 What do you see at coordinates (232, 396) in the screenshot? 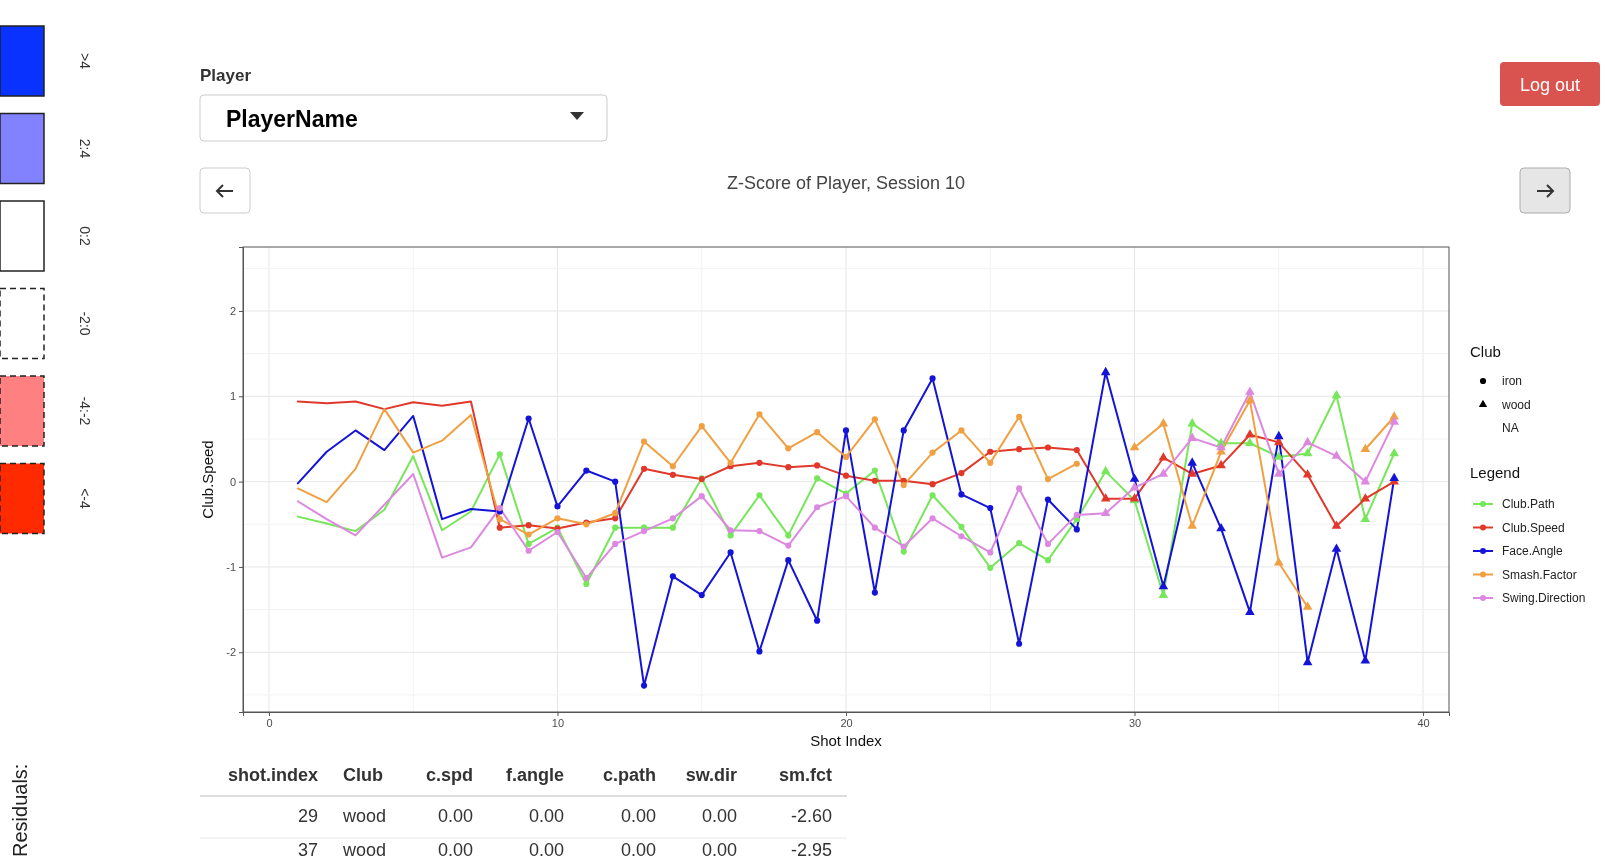
I see `y-tick-label: 1` at bounding box center [232, 396].